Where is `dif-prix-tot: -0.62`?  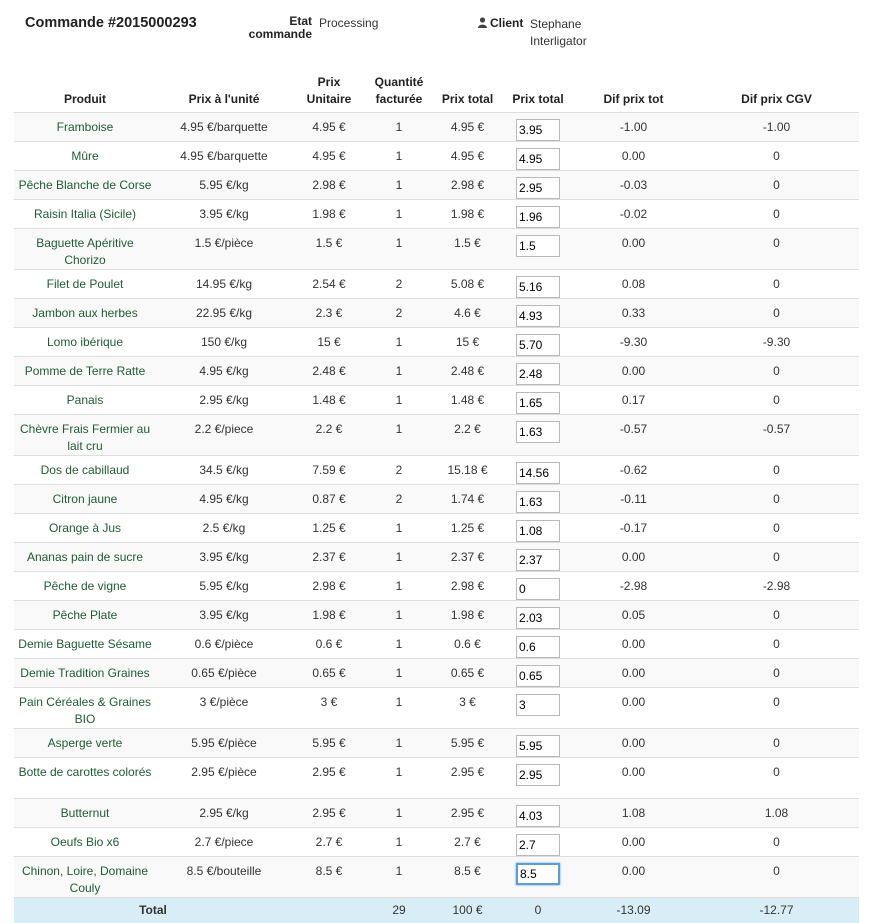
dif-prix-tot: -0.62 is located at coordinates (633, 470).